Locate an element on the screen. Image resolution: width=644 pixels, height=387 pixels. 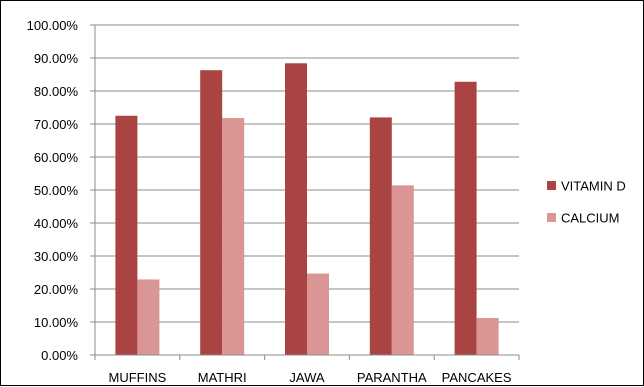
legend-swatch-calcium is located at coordinates (551, 217).